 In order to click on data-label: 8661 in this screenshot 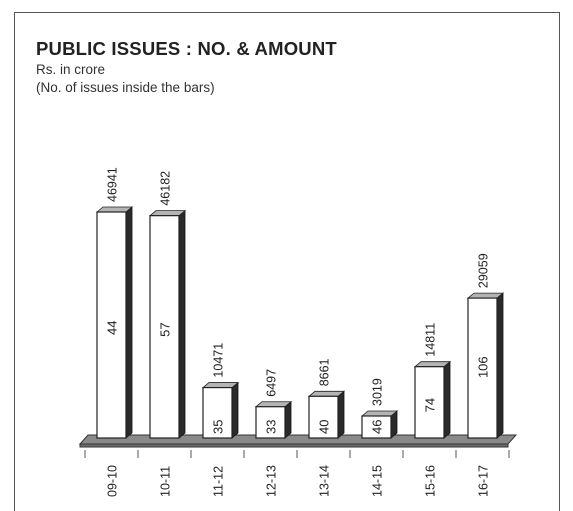, I will do `click(325, 372)`.